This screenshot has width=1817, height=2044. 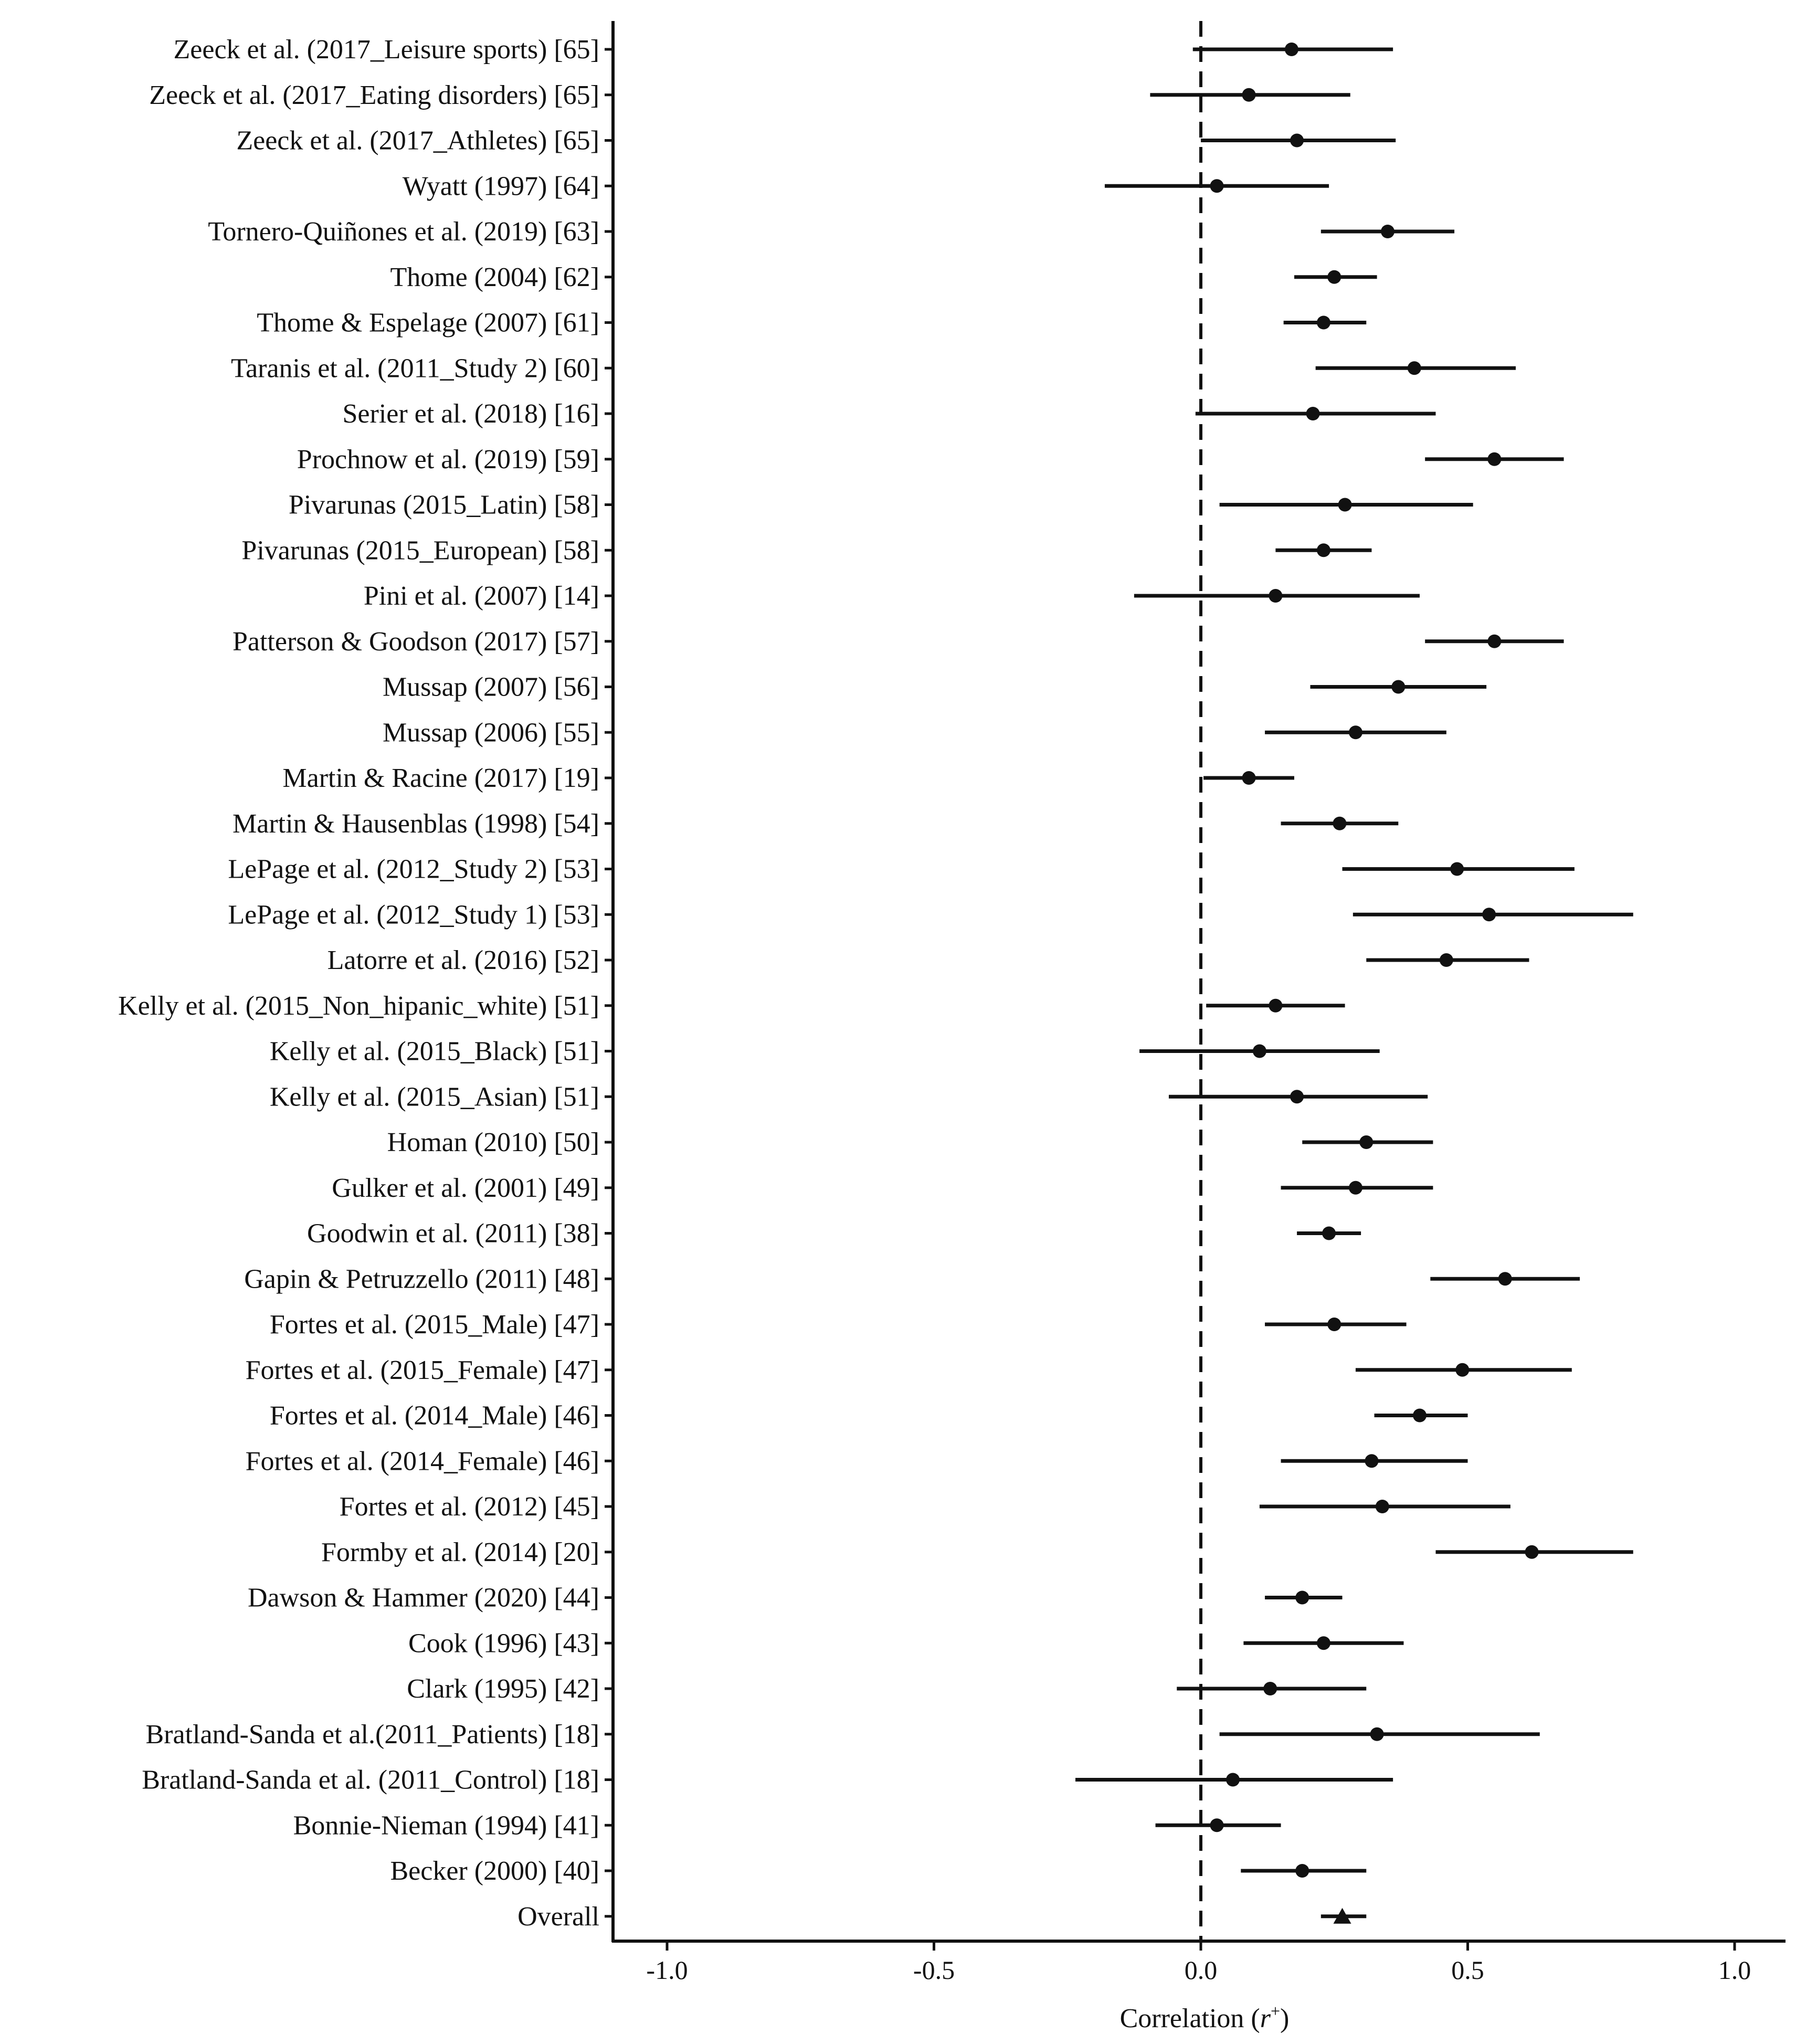 I want to click on study-label: Mussap (2006) [55], so click(x=491, y=732).